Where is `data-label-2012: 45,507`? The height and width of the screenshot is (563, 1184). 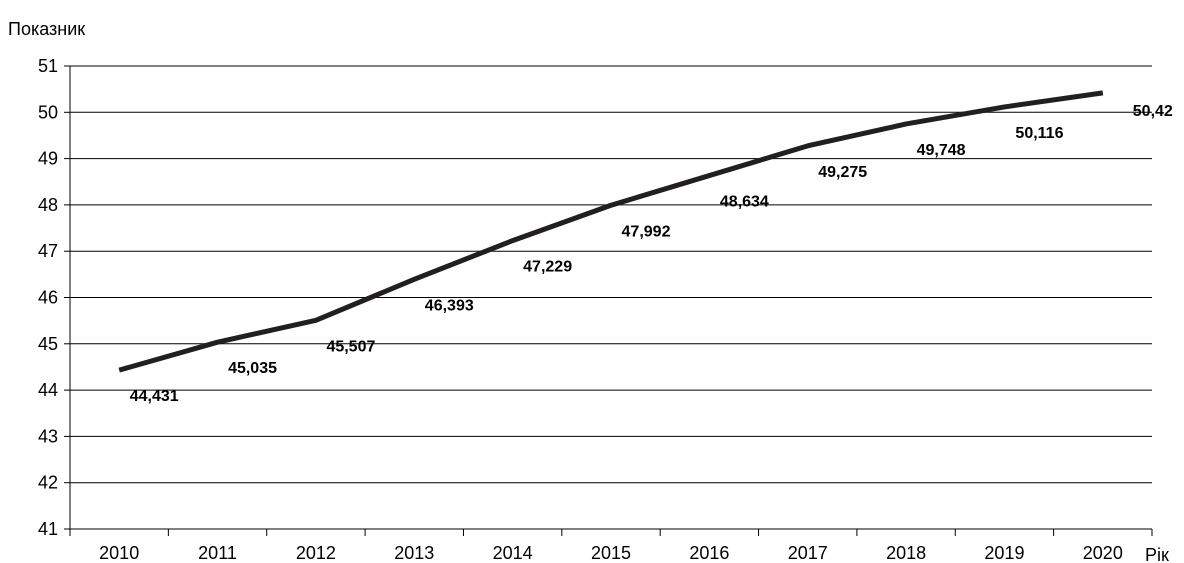
data-label-2012: 45,507 is located at coordinates (350, 346).